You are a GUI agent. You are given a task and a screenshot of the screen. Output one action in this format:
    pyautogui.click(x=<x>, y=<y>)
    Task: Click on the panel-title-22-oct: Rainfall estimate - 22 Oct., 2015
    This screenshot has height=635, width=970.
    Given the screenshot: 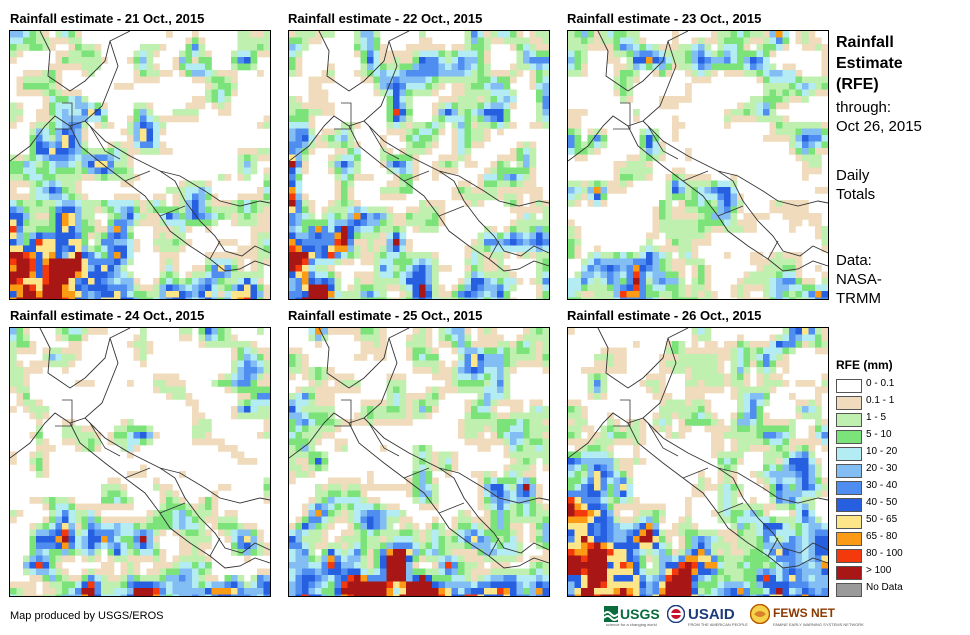 What is the action you would take?
    pyautogui.click(x=385, y=18)
    